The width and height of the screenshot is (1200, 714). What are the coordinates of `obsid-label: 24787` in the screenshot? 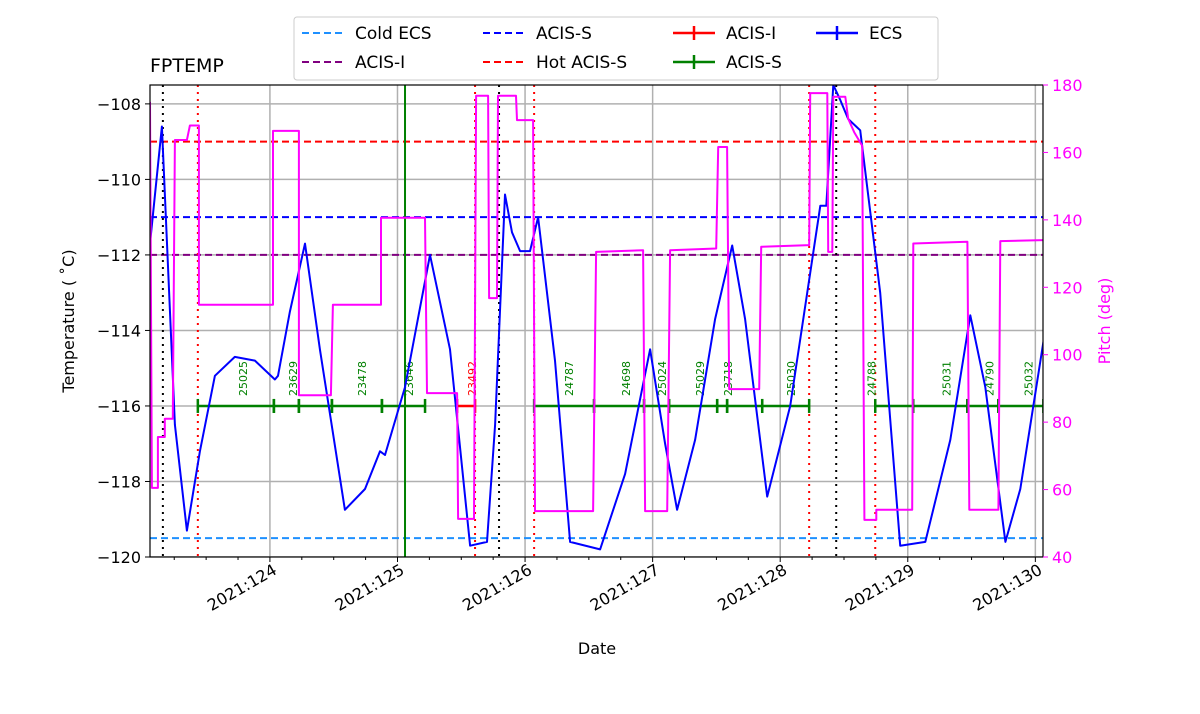 It's located at (569, 378).